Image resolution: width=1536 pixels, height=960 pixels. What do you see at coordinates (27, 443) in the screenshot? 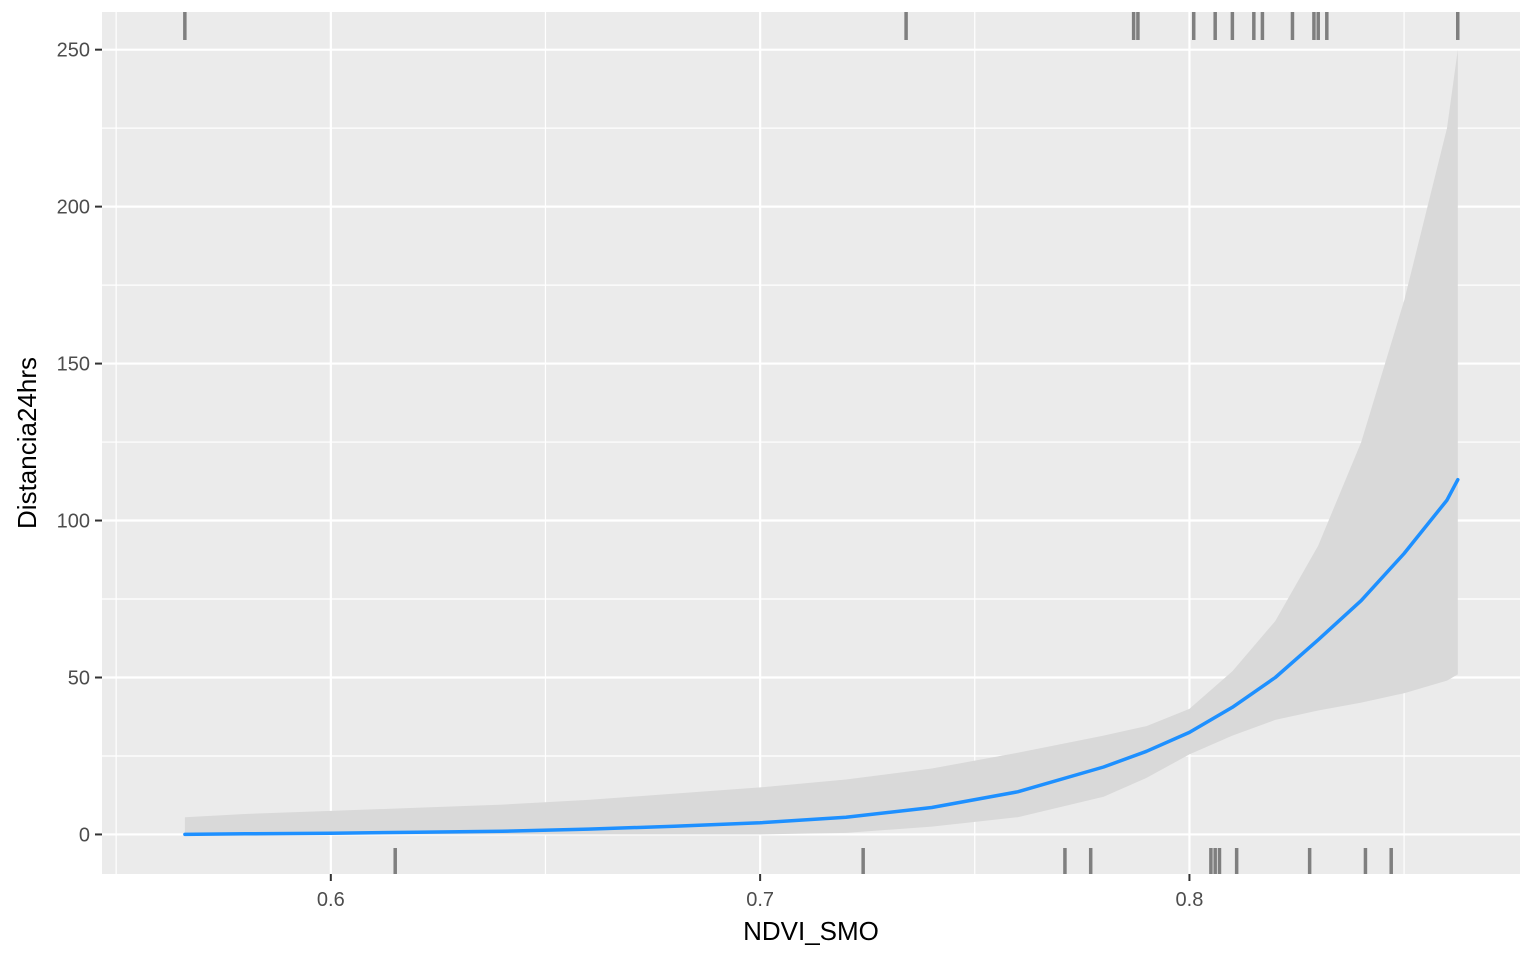
I see `y-axis-title: Distancia24hrs` at bounding box center [27, 443].